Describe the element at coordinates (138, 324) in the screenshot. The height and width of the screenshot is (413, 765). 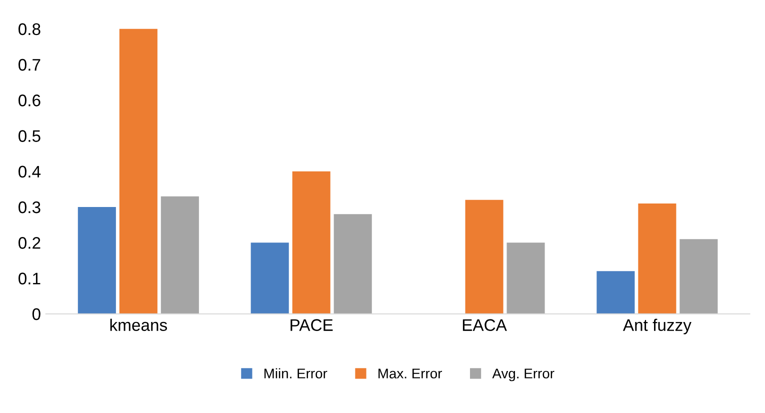
I see `x-tick-label: kmeans` at that location.